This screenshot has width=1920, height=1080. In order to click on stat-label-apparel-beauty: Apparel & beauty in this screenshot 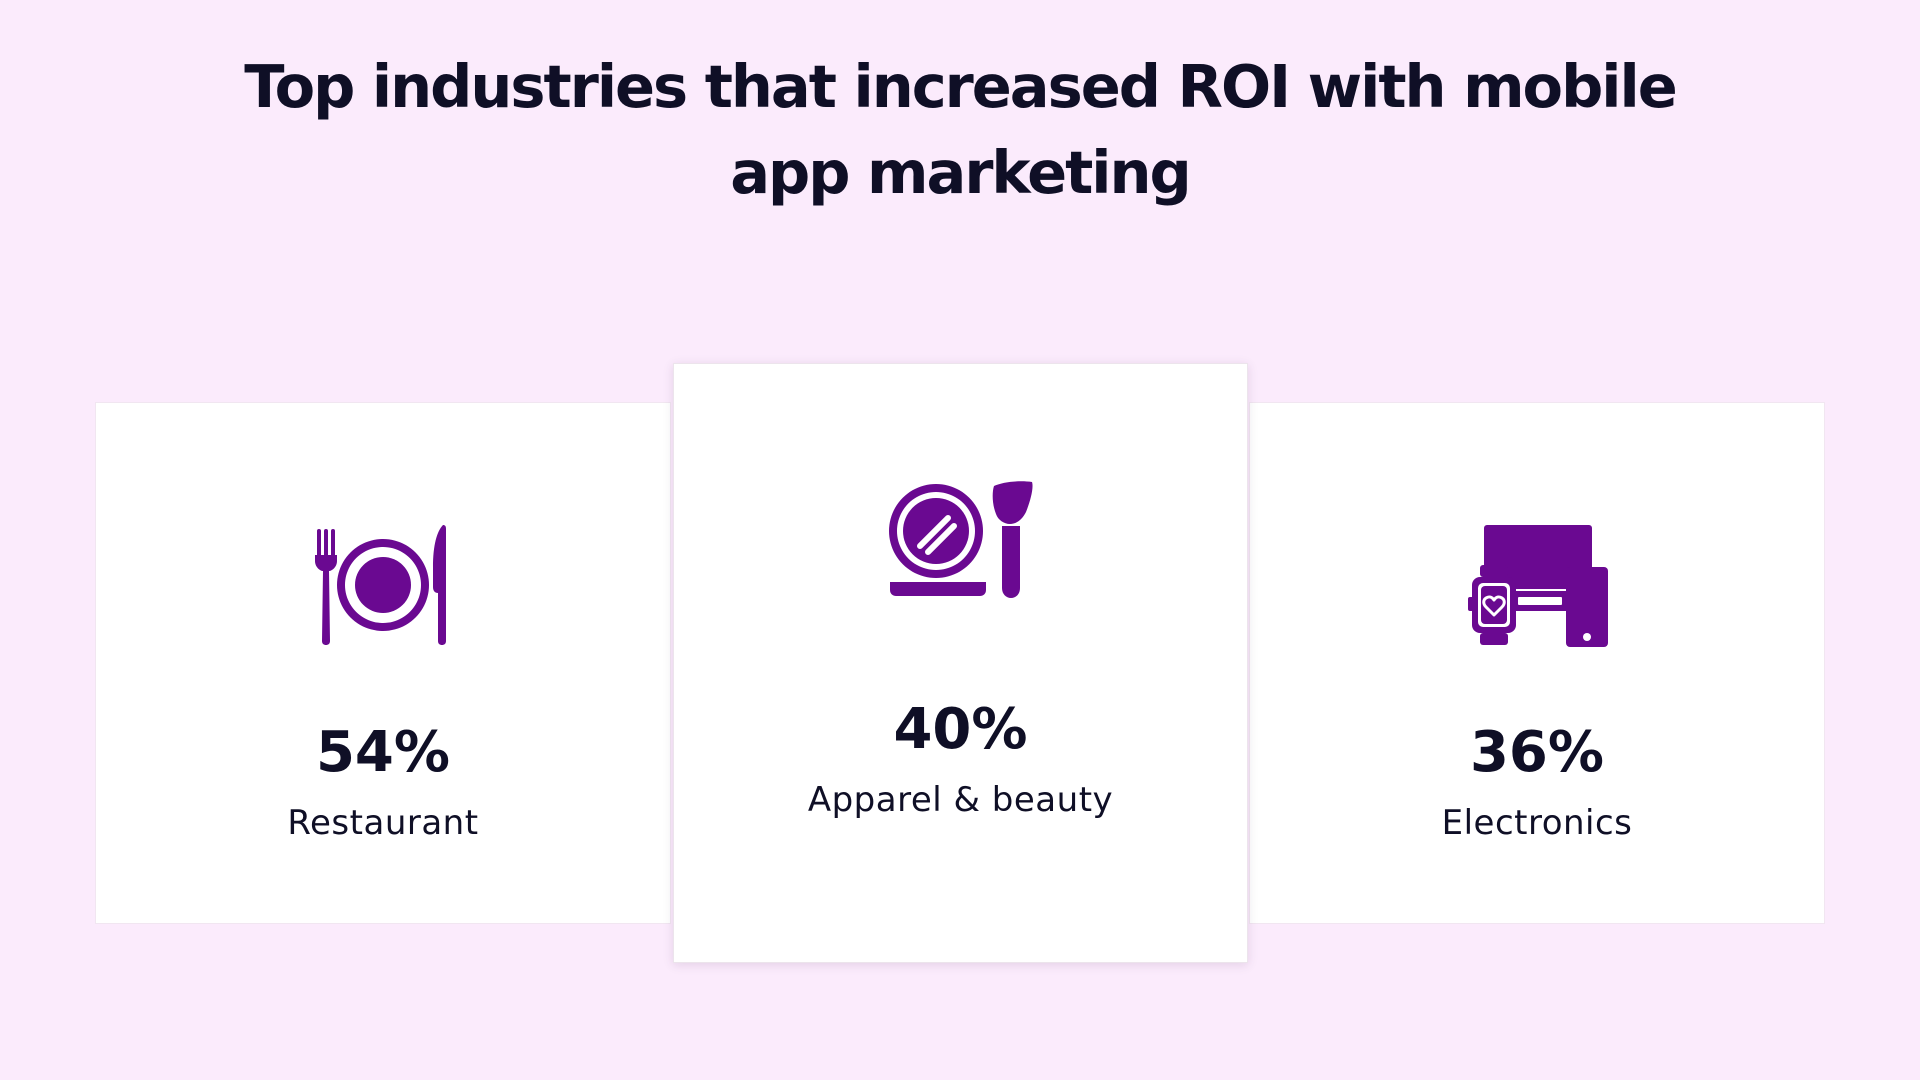, I will do `click(960, 800)`.